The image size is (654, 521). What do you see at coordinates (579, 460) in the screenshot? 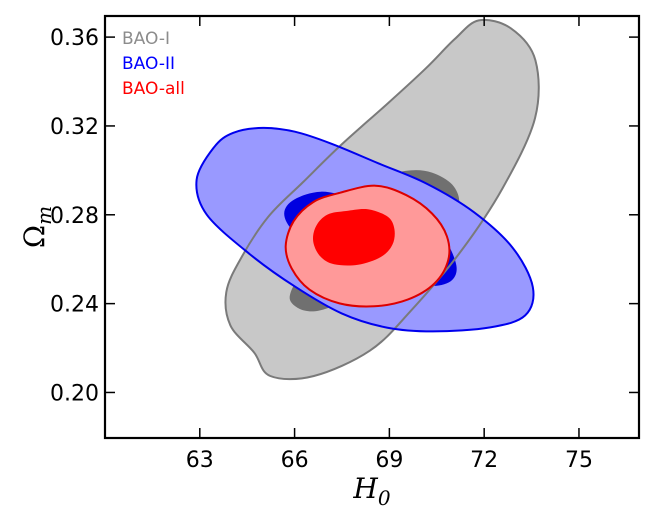
I see `x-tick-label: 75` at bounding box center [579, 460].